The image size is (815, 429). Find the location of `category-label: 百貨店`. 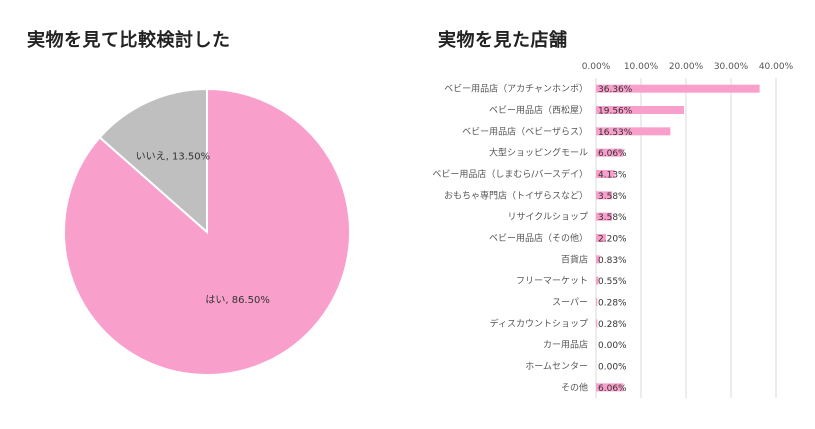

category-label: 百貨店 is located at coordinates (574, 259).